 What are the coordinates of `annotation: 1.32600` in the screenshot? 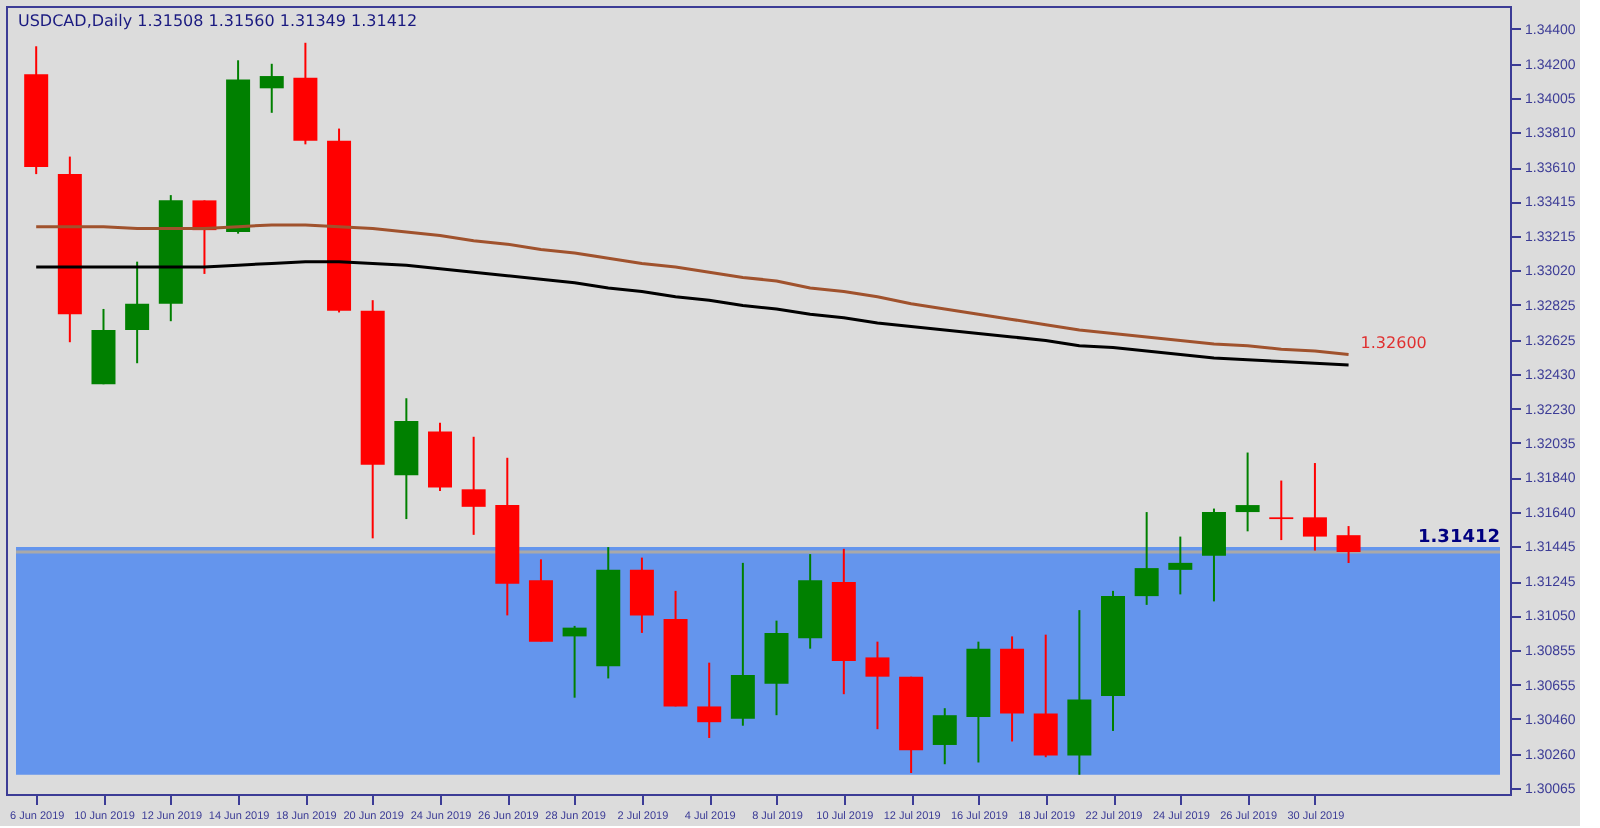 It's located at (1393, 343).